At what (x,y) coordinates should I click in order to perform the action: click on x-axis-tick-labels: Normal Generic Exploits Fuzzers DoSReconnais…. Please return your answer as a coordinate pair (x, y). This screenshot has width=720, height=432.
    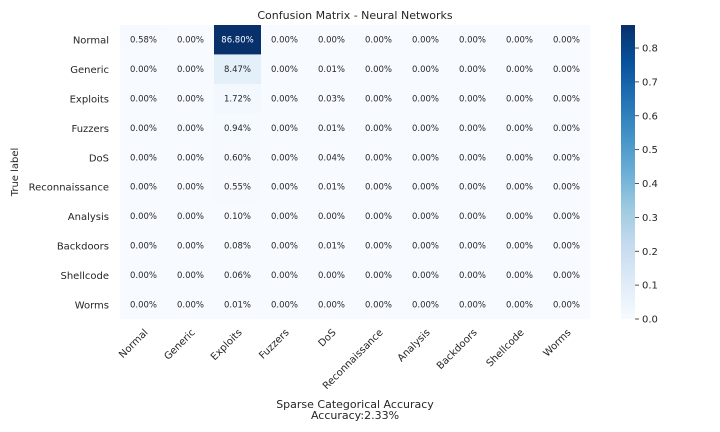
    Looking at the image, I should click on (345, 359).